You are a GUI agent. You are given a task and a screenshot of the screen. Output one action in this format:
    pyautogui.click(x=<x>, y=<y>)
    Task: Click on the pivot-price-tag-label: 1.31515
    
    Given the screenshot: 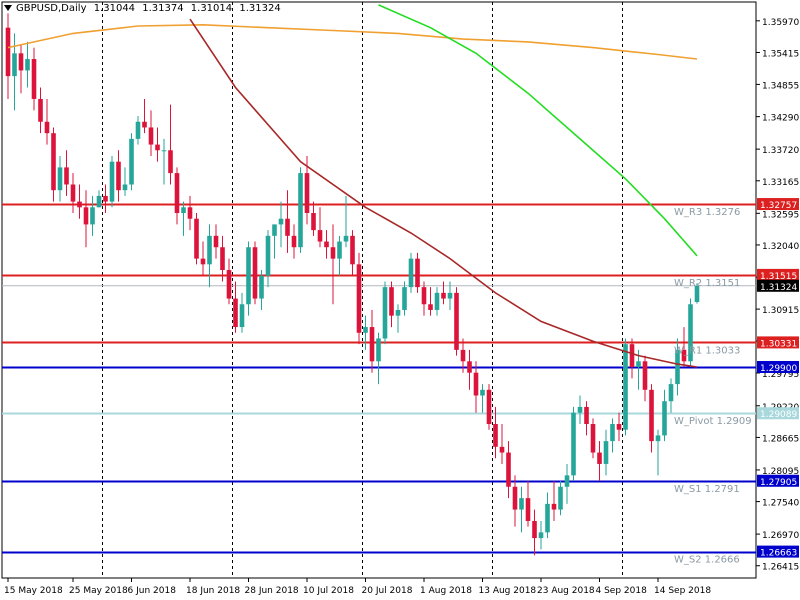 What is the action you would take?
    pyautogui.click(x=778, y=277)
    